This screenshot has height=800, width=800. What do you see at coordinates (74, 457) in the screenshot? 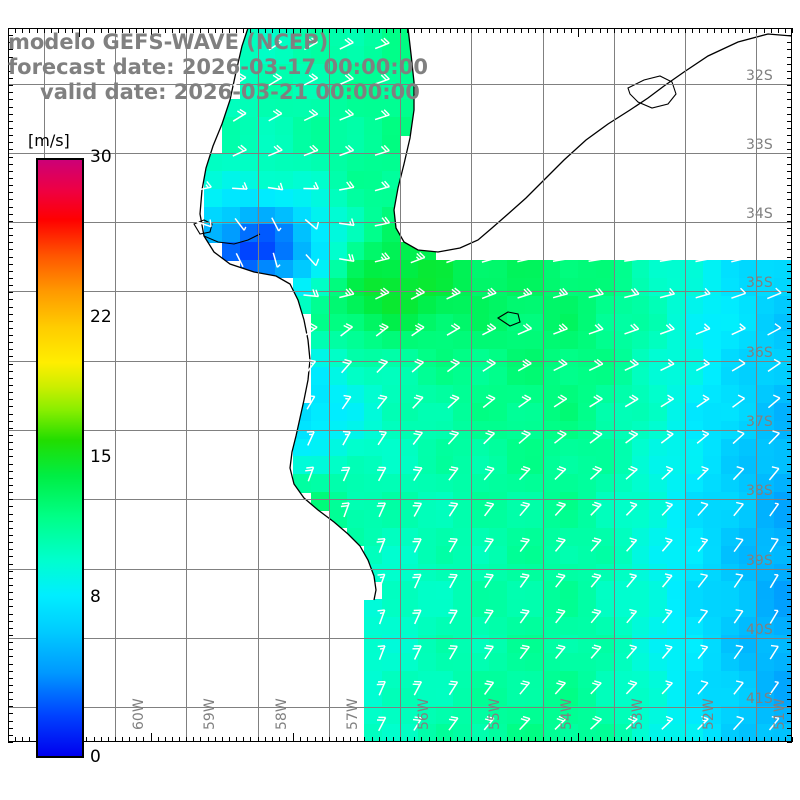
I see `colorbar: 30 22 15 8 0` at bounding box center [74, 457].